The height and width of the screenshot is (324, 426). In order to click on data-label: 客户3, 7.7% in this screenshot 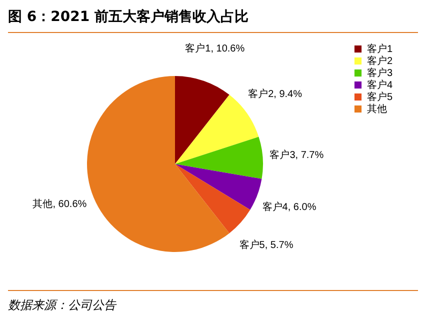, I will do `click(297, 155)`.